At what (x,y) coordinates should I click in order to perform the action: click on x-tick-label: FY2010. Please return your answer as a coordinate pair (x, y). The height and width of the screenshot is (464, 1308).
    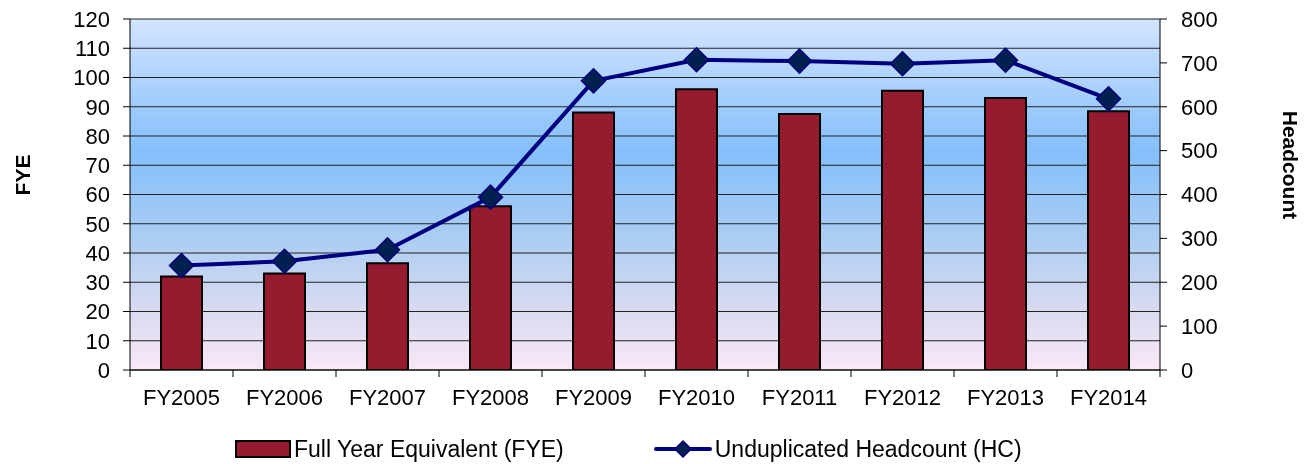
    Looking at the image, I should click on (696, 397).